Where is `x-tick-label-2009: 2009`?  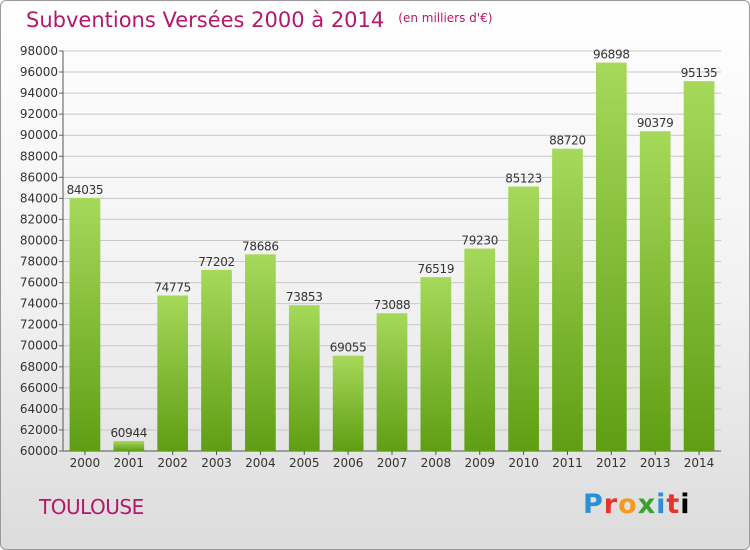 x-tick-label-2009: 2009 is located at coordinates (479, 463).